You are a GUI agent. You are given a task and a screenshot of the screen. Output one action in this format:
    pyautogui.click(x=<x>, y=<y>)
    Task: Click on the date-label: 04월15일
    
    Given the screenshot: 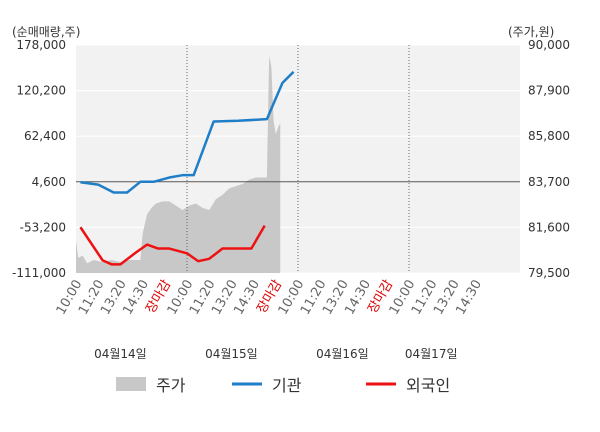 What is the action you would take?
    pyautogui.click(x=231, y=354)
    